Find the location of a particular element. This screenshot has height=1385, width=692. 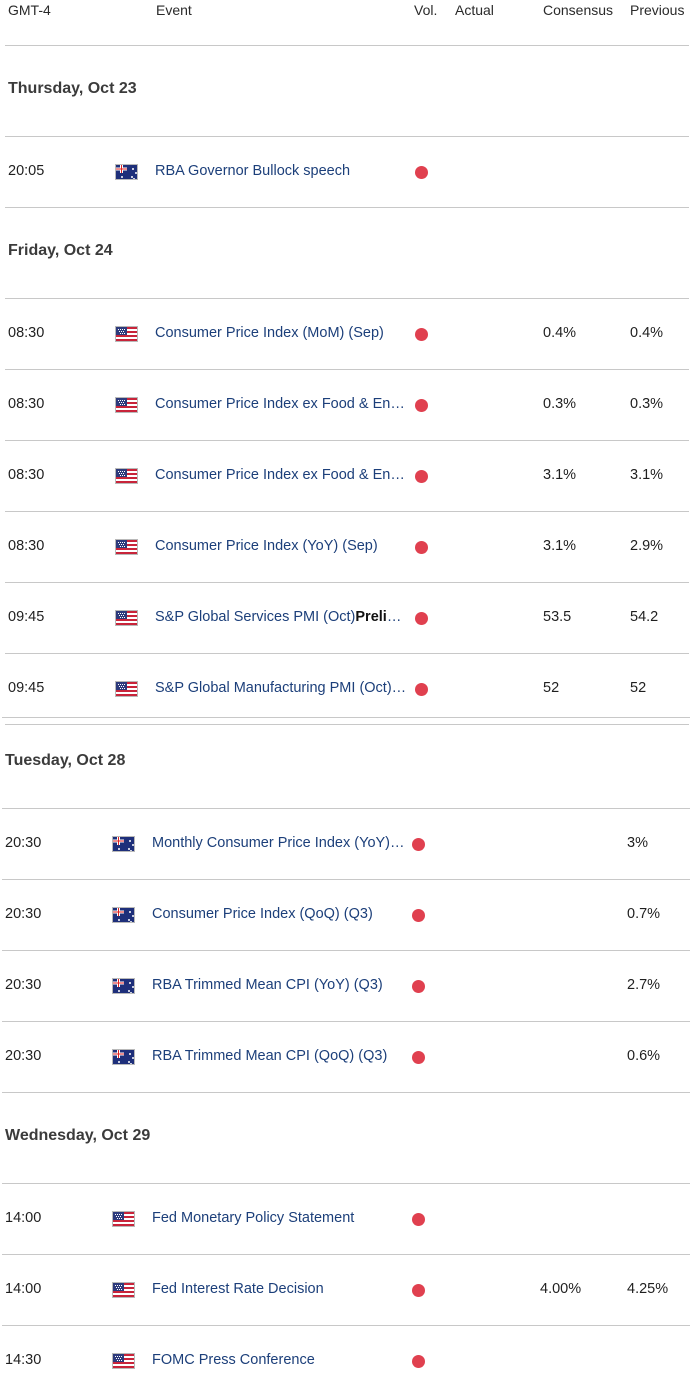

event-name: Fed Interest Rate Decision is located at coordinates (238, 1289).